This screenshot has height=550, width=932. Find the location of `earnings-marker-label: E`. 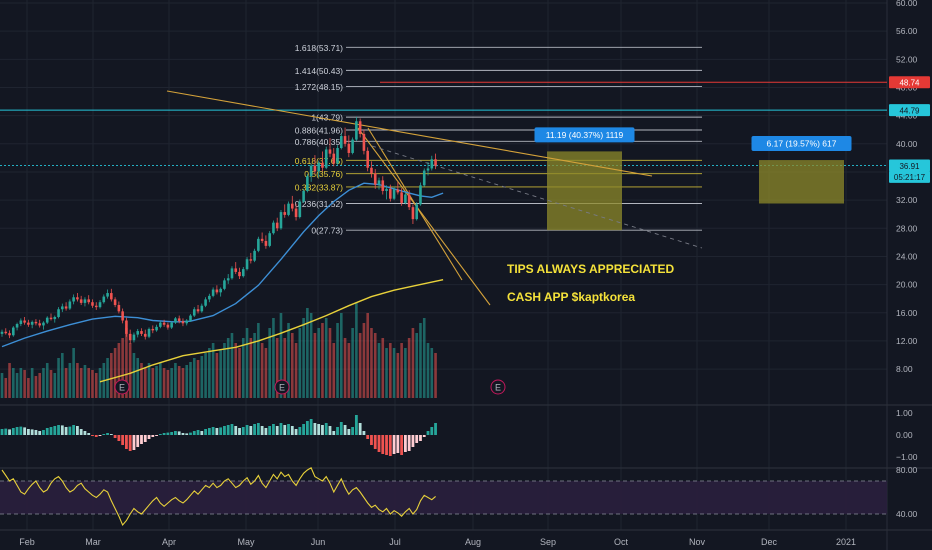

earnings-marker-label: E is located at coordinates (498, 388).